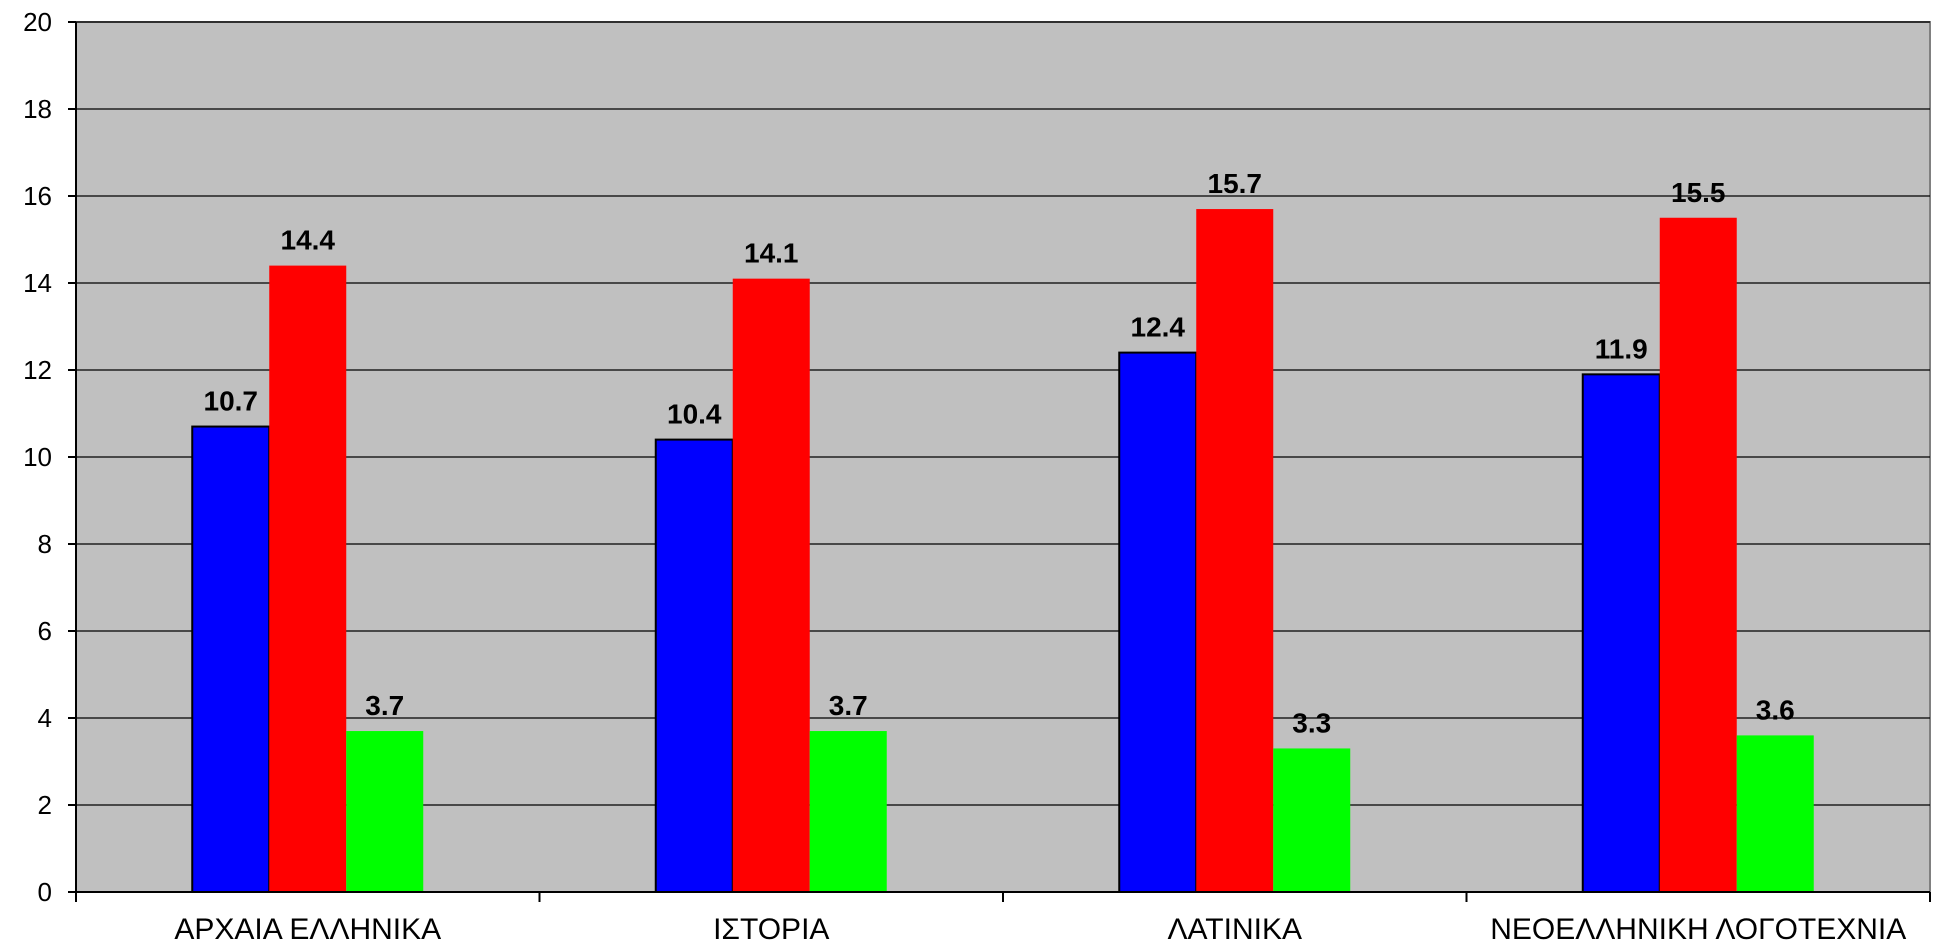  What do you see at coordinates (37, 196) in the screenshot?
I see `y-tick-label: 16` at bounding box center [37, 196].